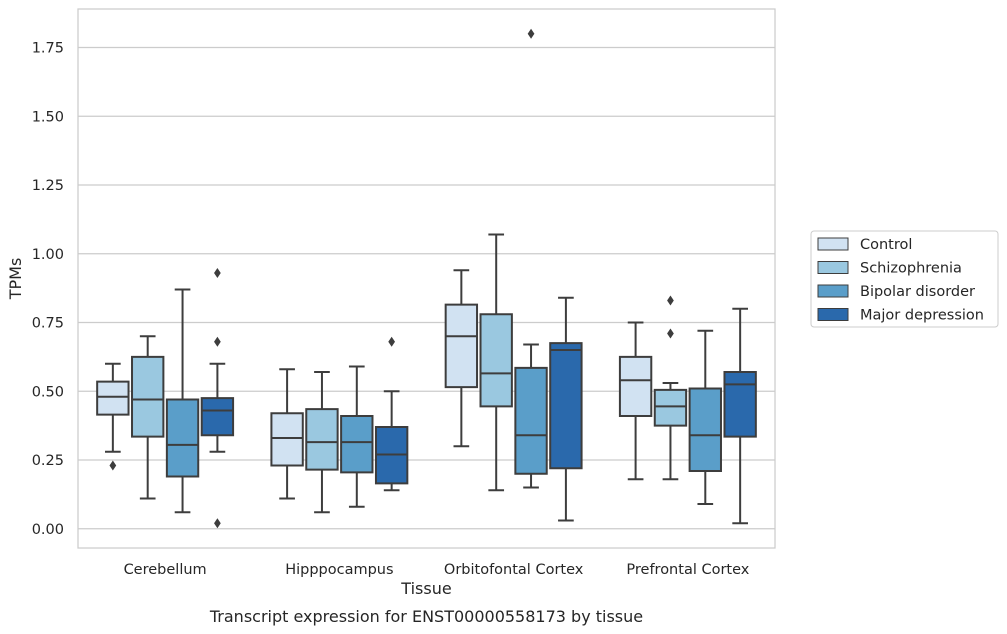 This screenshot has width=1007, height=634. I want to click on x-tick-label: Hipppocampus, so click(339, 570).